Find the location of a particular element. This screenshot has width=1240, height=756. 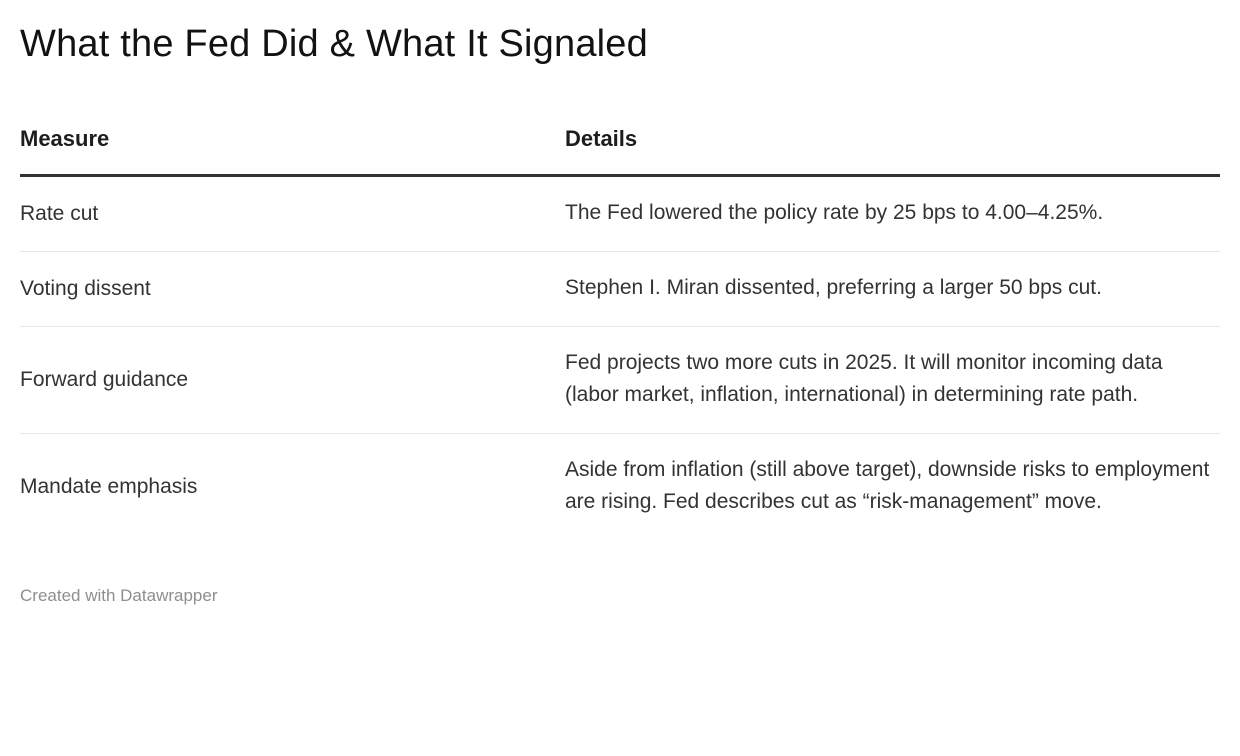

measure-cell: Mandate emphasis is located at coordinates (109, 486).